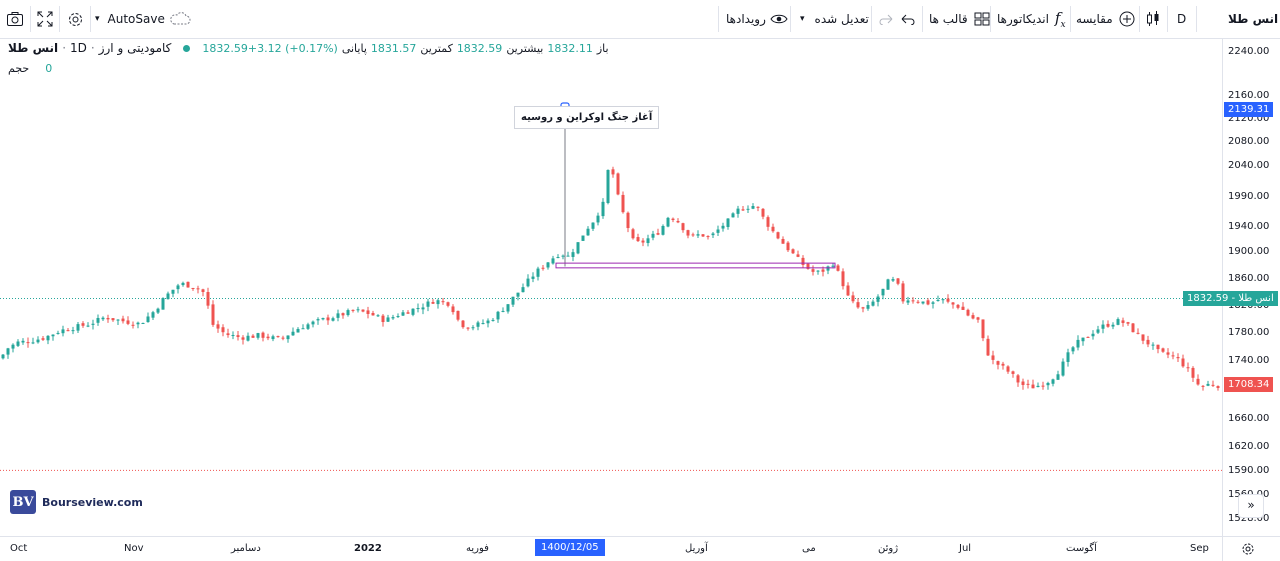  I want to click on volume-label: حجم, so click(19, 68).